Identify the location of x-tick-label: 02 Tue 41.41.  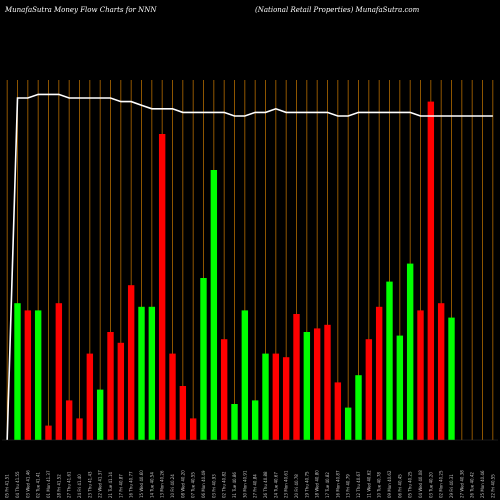
(38, 485).